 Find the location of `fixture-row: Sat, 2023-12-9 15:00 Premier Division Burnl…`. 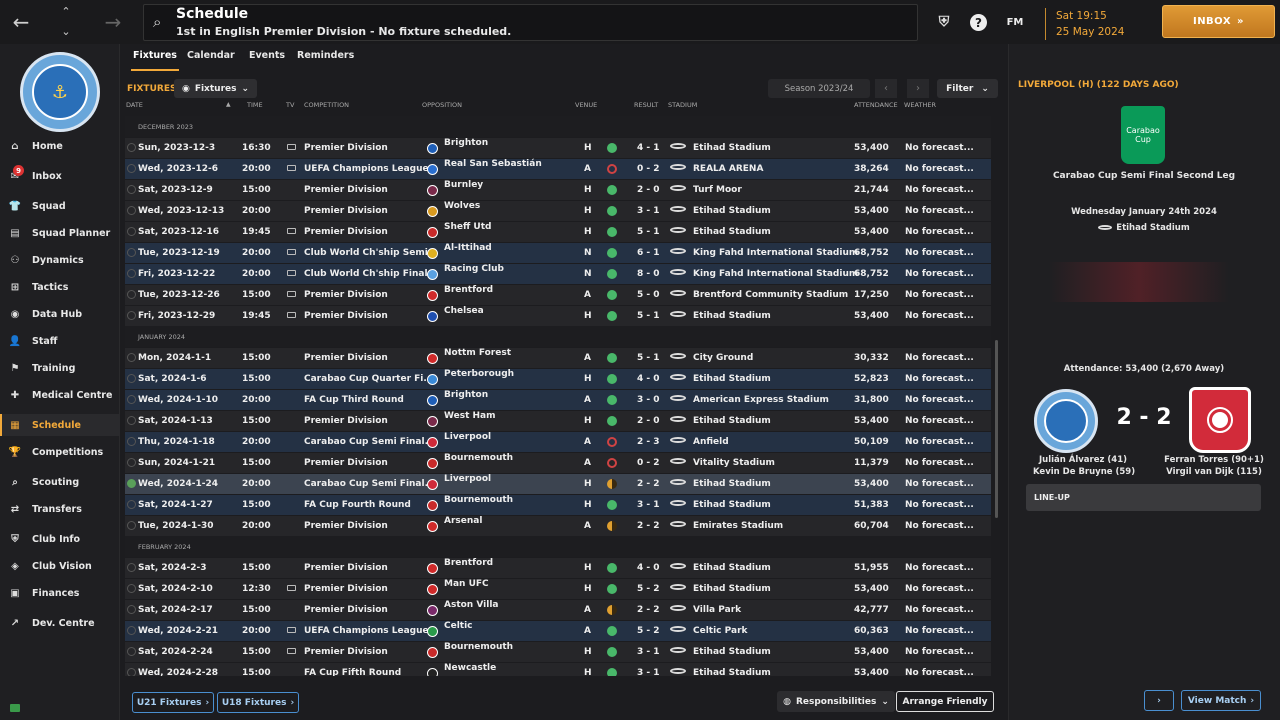

fixture-row: Sat, 2023-12-9 15:00 Premier Division Burnl… is located at coordinates (558, 189).